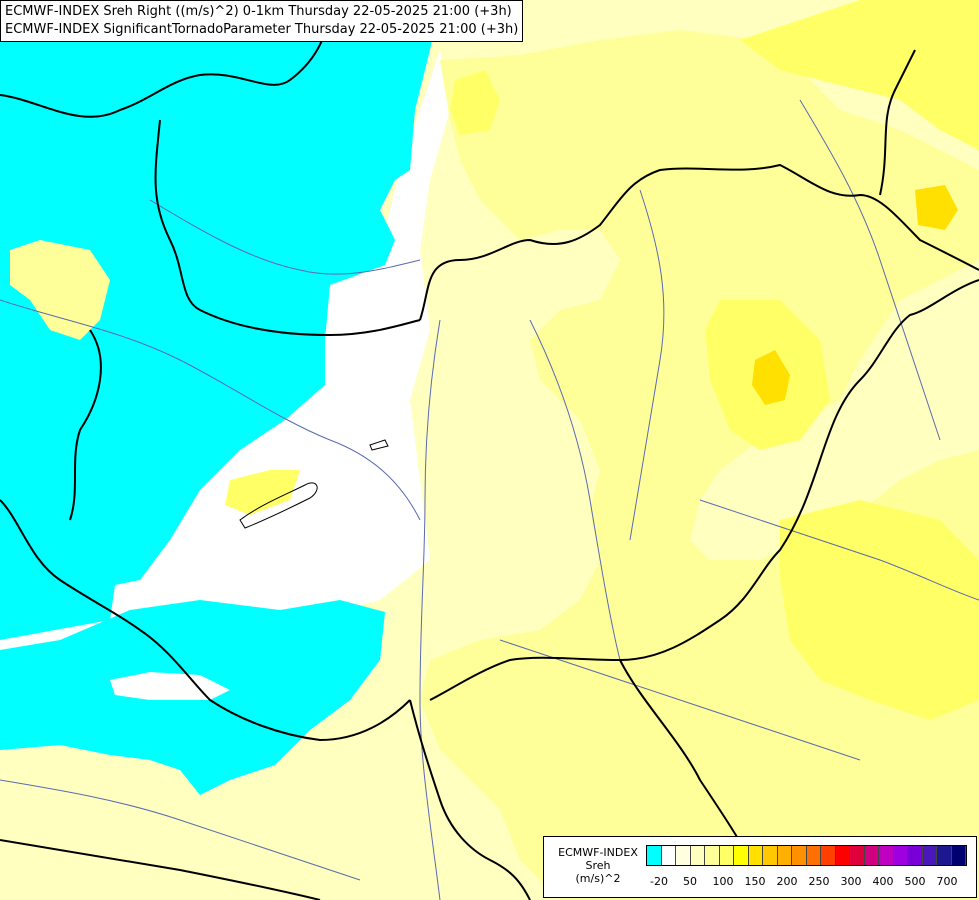  What do you see at coordinates (859, 75) in the screenshot?
I see `contour-yellow-north` at bounding box center [859, 75].